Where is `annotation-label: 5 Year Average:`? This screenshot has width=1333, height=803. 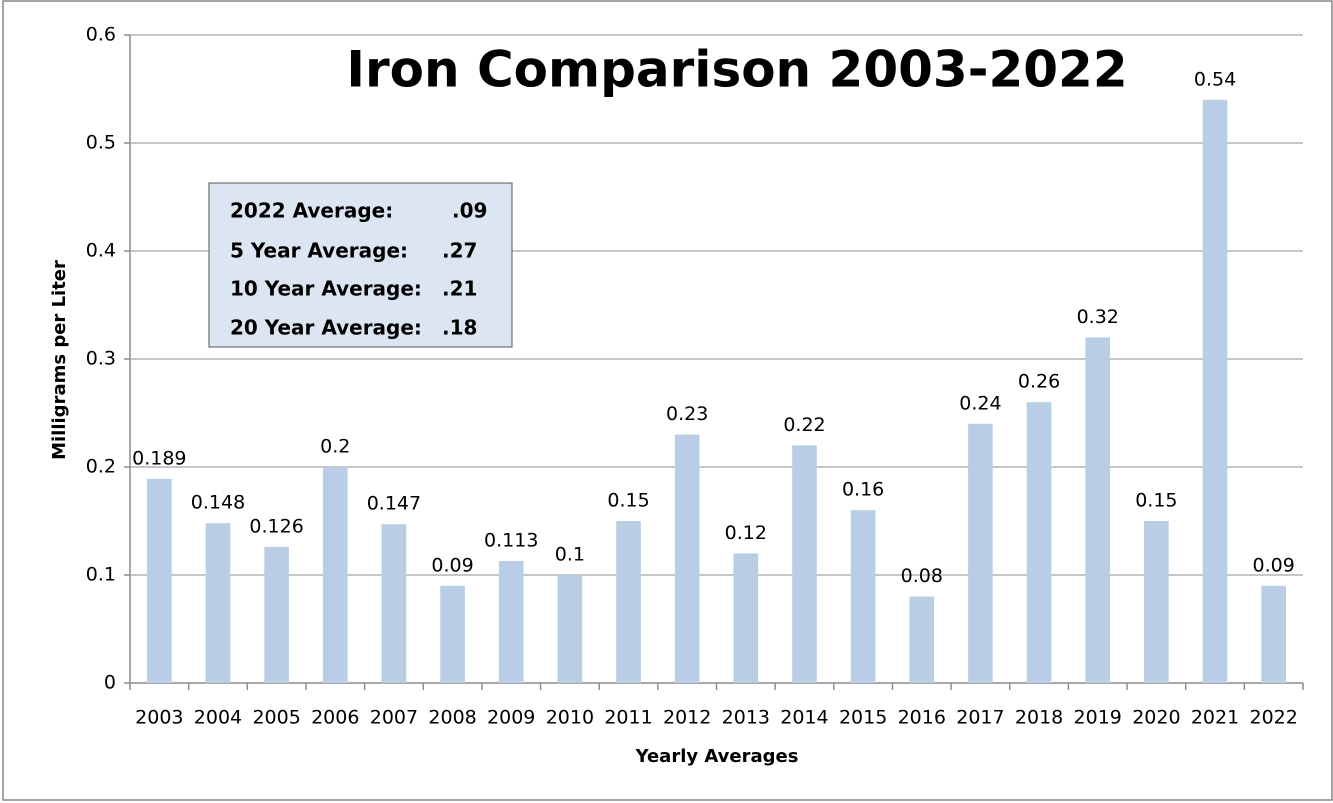 annotation-label: 5 Year Average: is located at coordinates (319, 251).